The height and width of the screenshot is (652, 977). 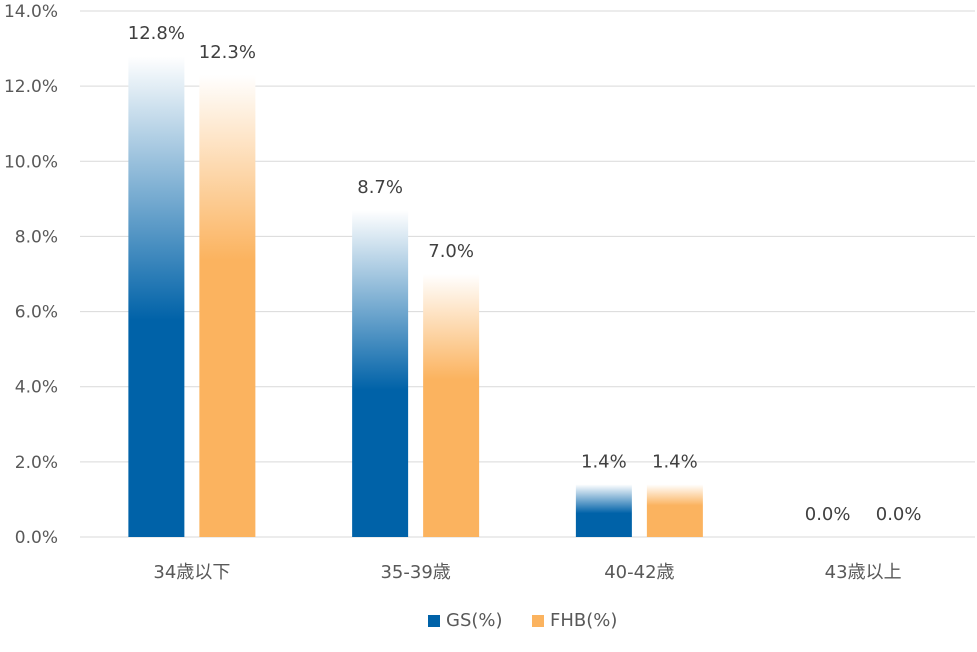 I want to click on y-tick-label: 0.0%, so click(x=36, y=538).